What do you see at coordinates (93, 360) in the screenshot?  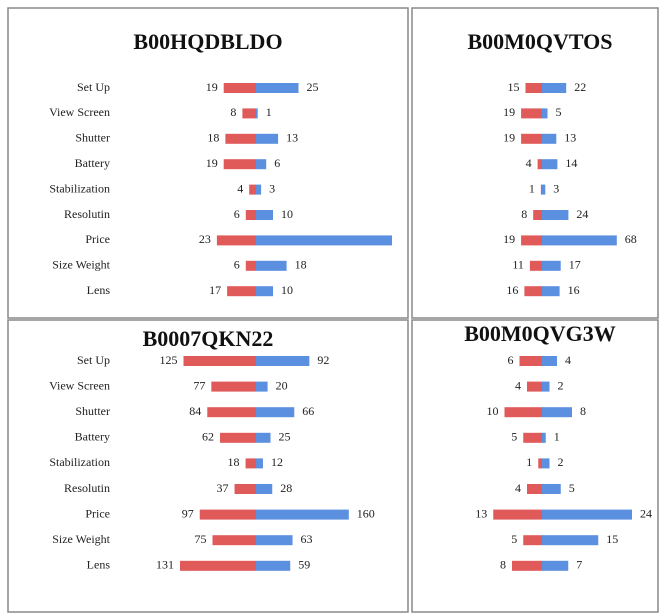 I see `category-label: Set Up` at bounding box center [93, 360].